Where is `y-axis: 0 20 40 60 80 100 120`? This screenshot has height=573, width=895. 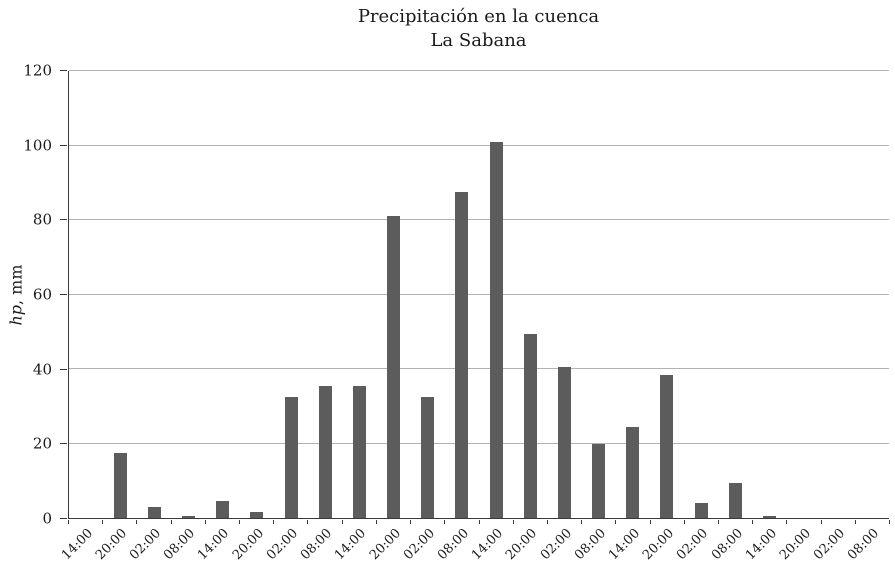 y-axis: 0 20 40 60 80 100 120 is located at coordinates (34, 294).